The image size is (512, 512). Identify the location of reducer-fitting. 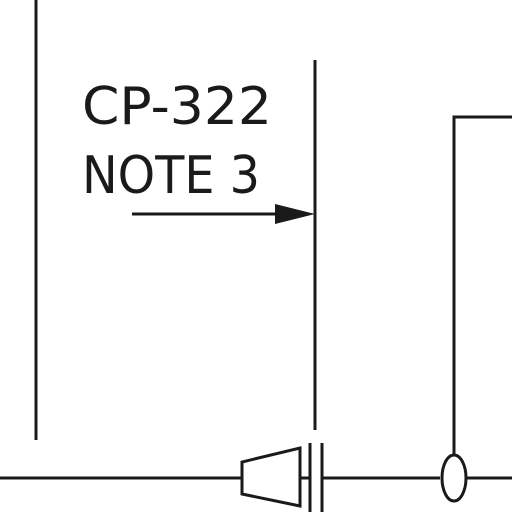
(271, 477).